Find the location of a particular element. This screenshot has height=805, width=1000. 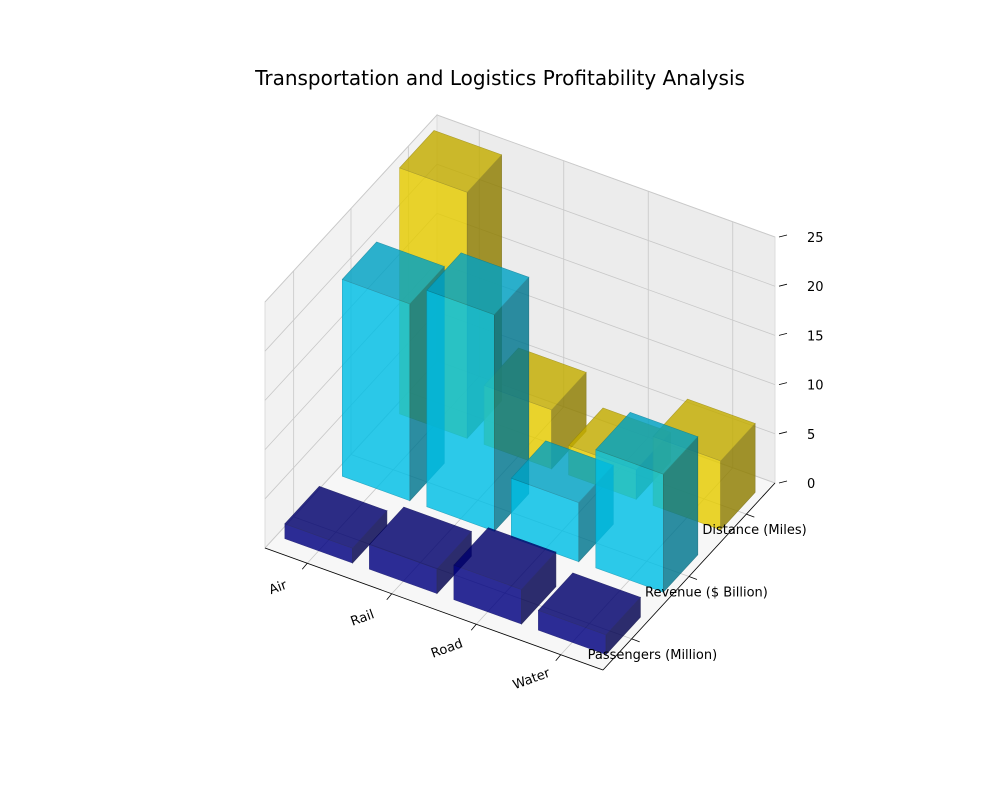

x-axis-line is located at coordinates (434, 609).